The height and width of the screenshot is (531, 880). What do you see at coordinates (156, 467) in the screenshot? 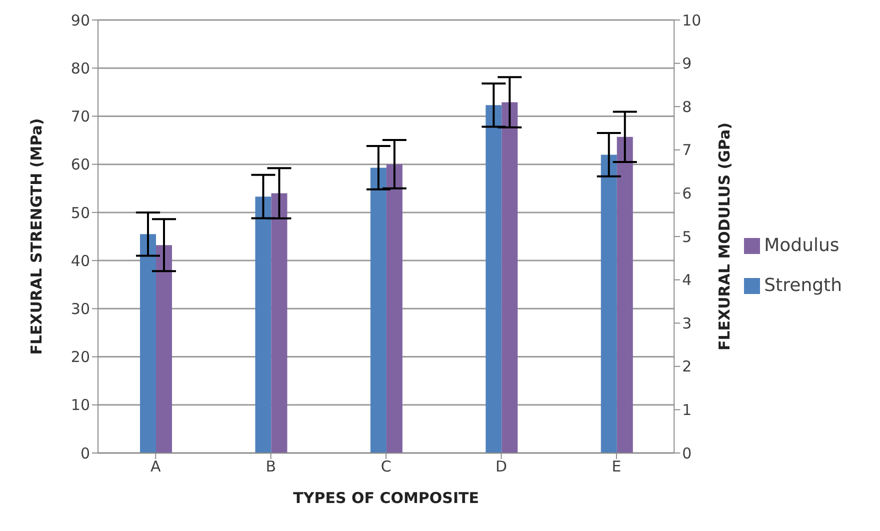
I see `x-tick-label: A` at bounding box center [156, 467].